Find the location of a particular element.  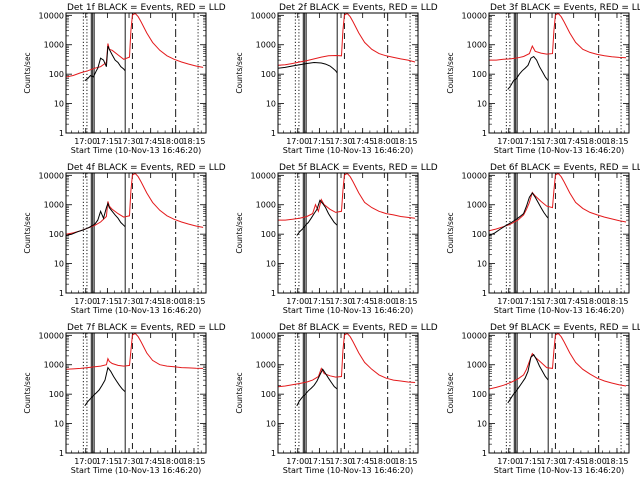

panel-title: Det 2f BLACK = Events, RED = LLD is located at coordinates (358, 8).